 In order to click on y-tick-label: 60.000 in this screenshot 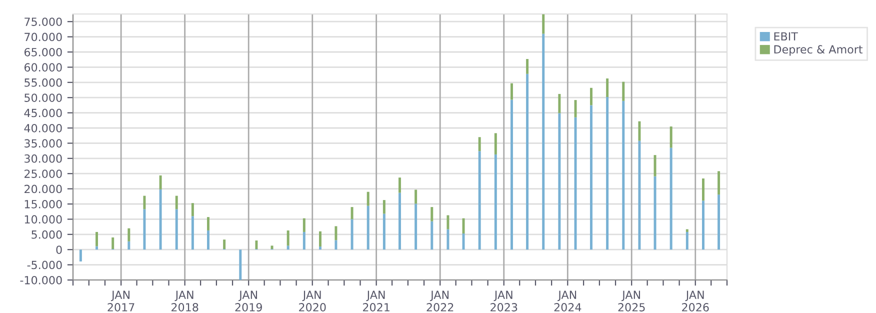, I will do `click(43, 67)`.